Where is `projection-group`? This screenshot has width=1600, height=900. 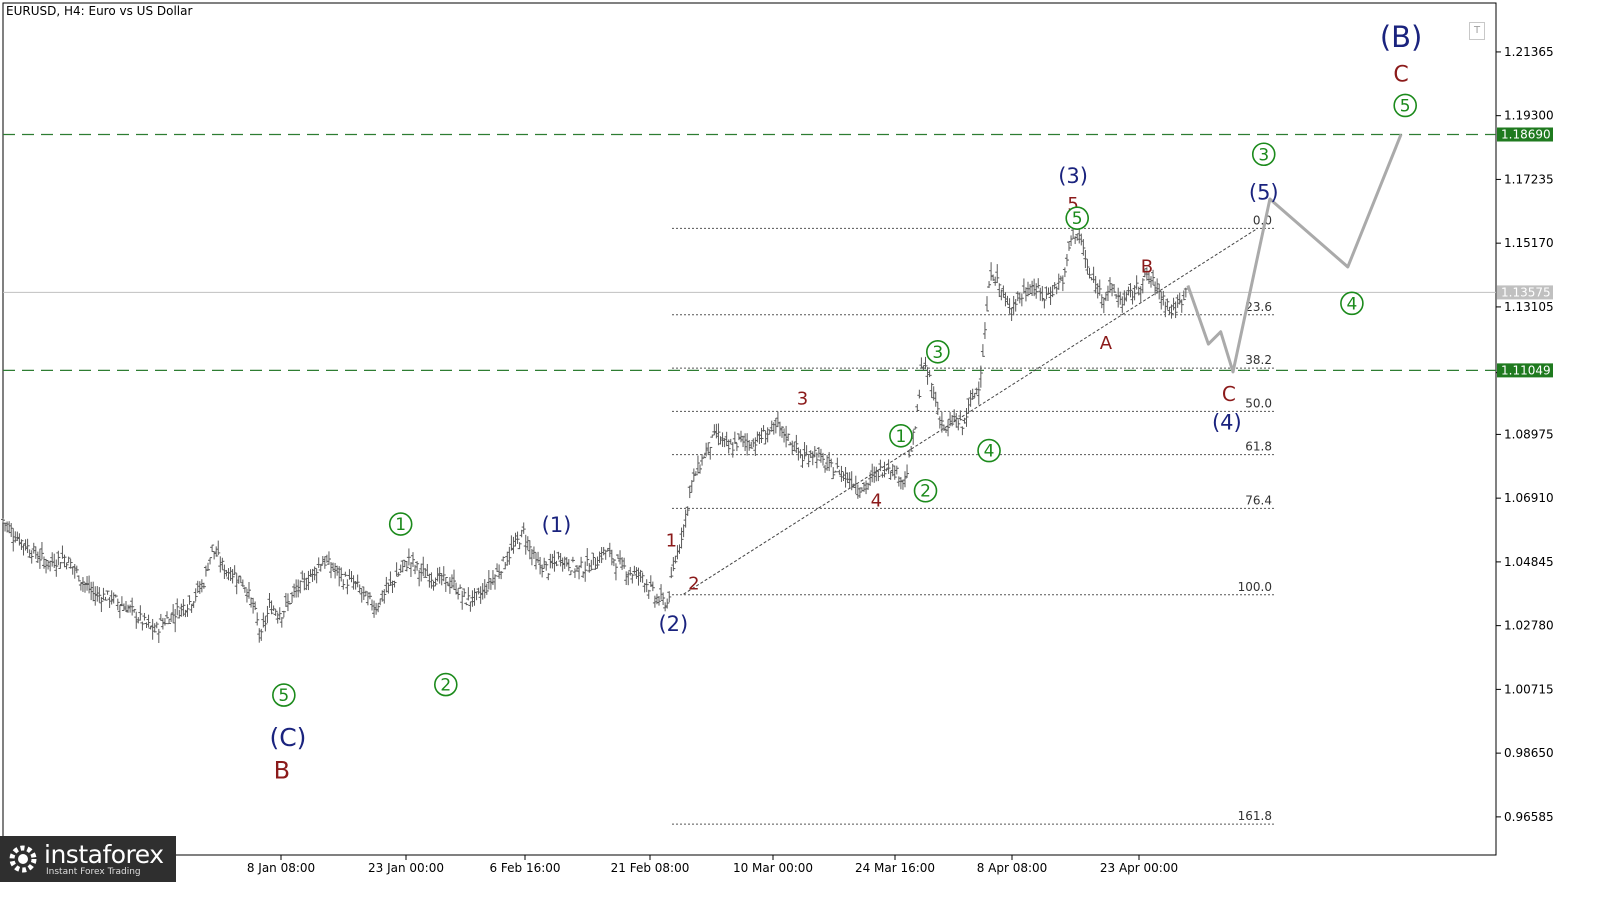
projection-group is located at coordinates (1294, 253).